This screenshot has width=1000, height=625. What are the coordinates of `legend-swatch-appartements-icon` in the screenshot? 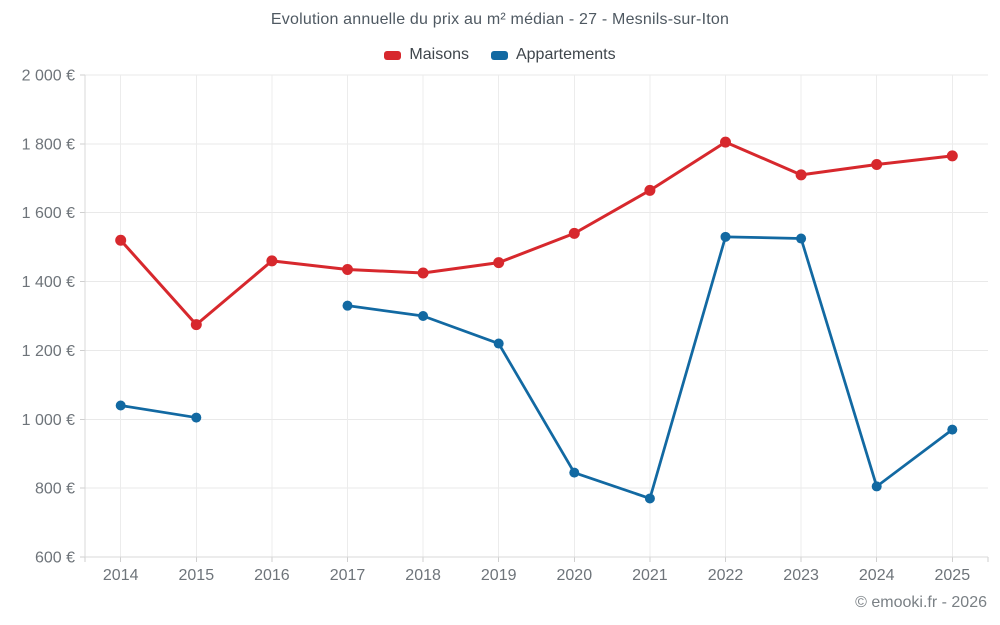 It's located at (499, 55).